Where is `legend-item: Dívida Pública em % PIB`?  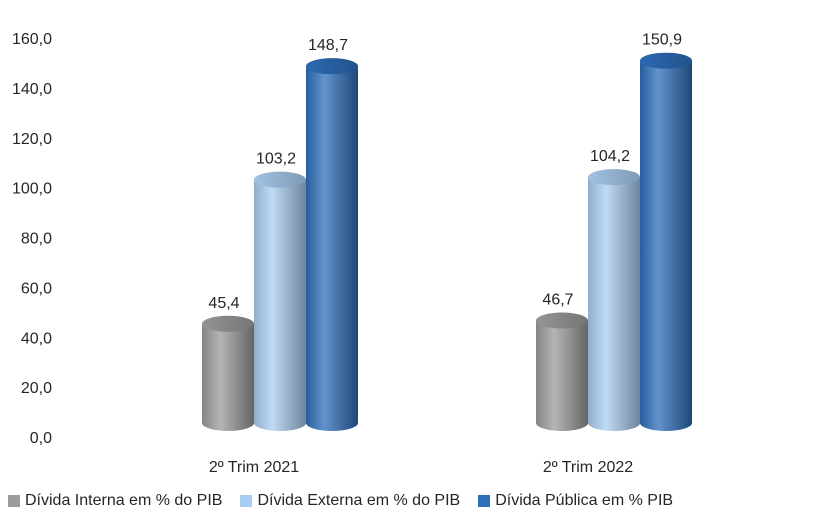
legend-item: Dívida Pública em % PIB is located at coordinates (575, 501).